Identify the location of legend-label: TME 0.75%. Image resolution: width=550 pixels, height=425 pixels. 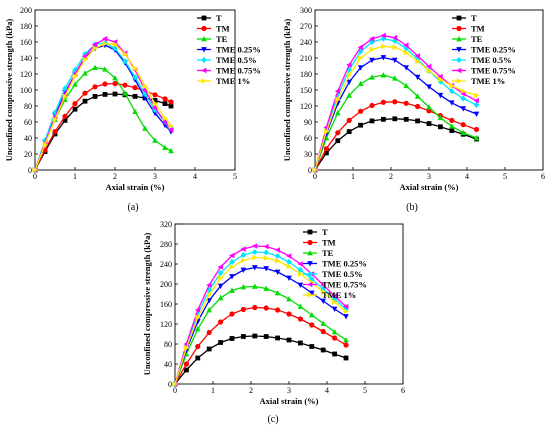
(493, 71).